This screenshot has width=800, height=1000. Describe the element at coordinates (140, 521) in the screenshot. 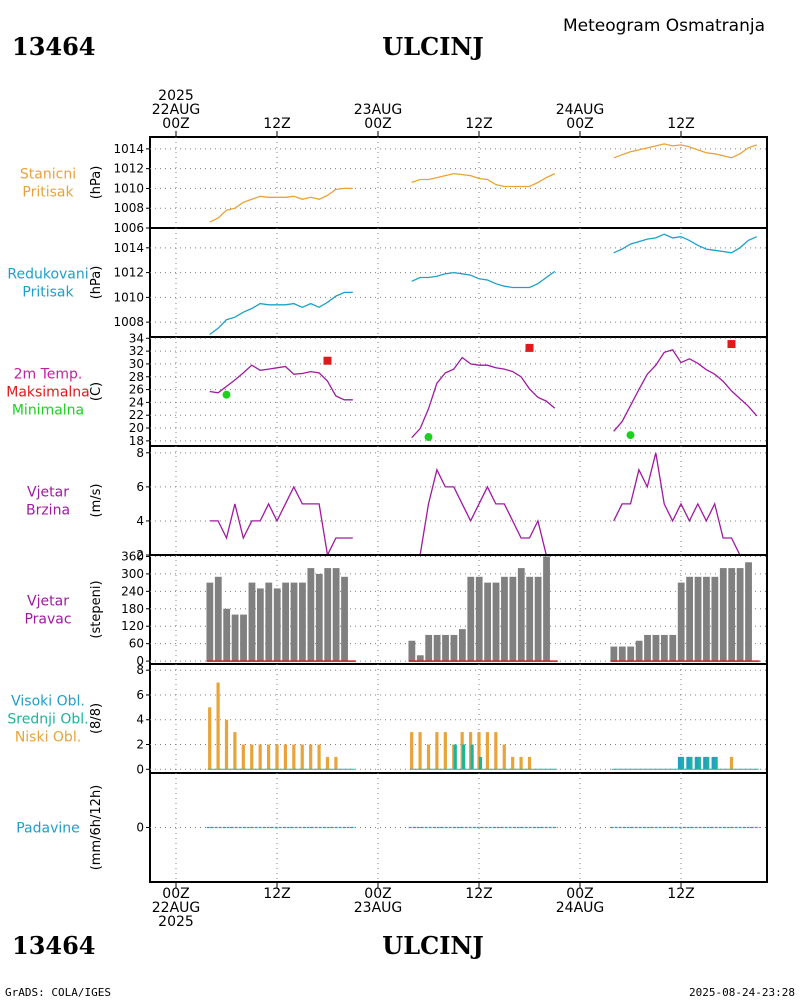

I see `y-tick-label: 4` at that location.